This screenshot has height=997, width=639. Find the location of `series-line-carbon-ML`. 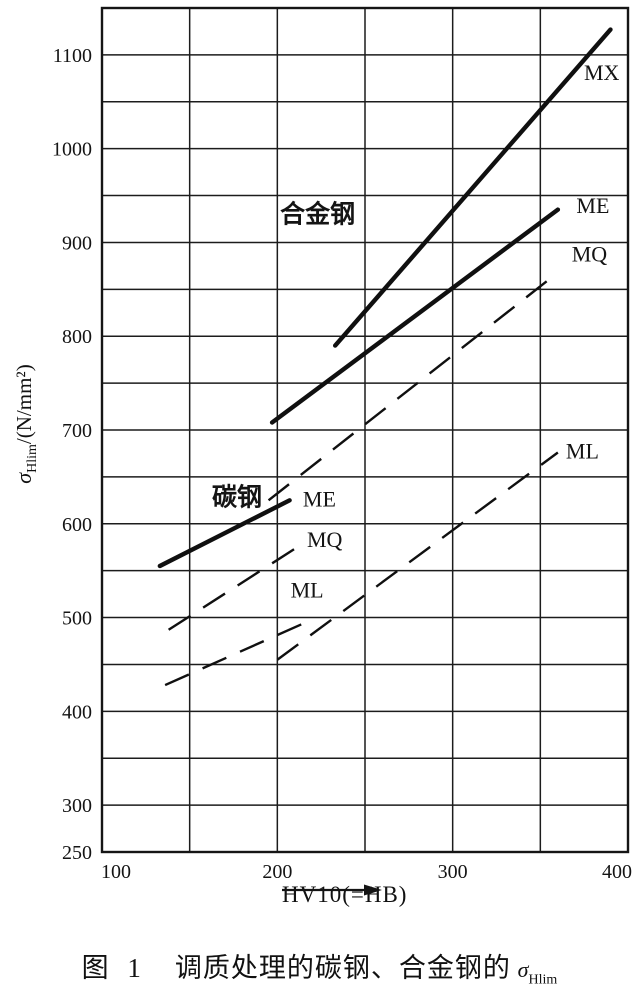

series-line-carbon-ML is located at coordinates (238, 652).